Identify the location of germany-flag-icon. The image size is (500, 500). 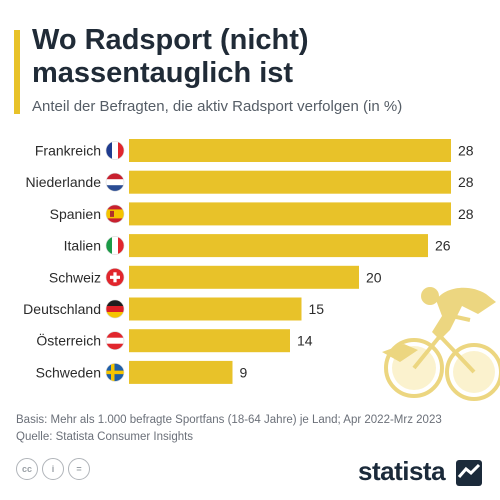
(115, 309).